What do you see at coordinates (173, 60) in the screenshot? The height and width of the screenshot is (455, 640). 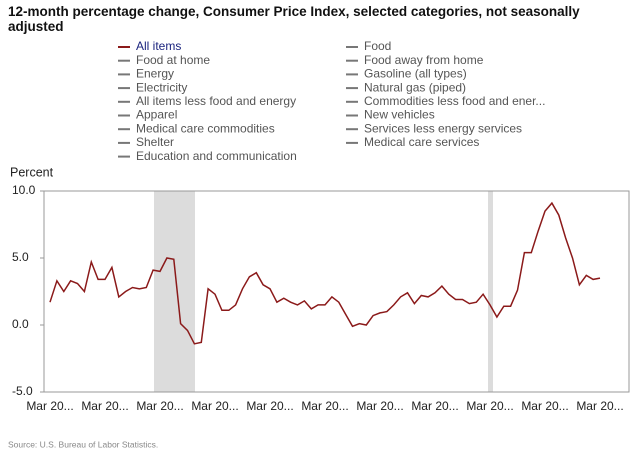 I see `legend-label: Food at home` at bounding box center [173, 60].